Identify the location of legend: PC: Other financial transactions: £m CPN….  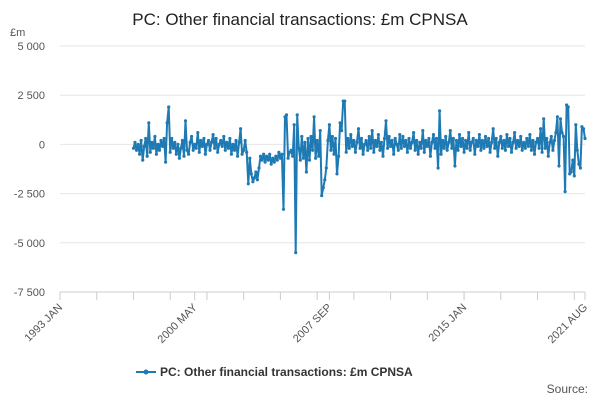
(274, 372).